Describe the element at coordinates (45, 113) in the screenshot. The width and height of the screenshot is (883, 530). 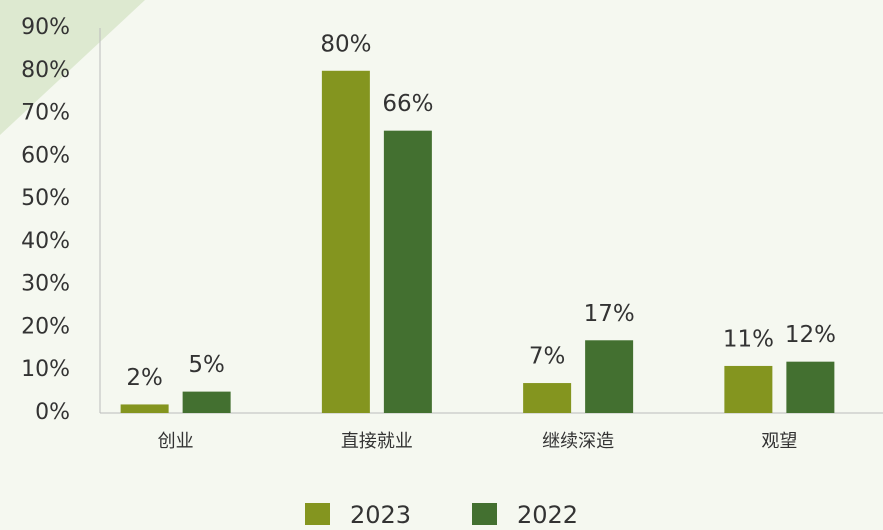
I see `y-tick-label: 70%` at that location.